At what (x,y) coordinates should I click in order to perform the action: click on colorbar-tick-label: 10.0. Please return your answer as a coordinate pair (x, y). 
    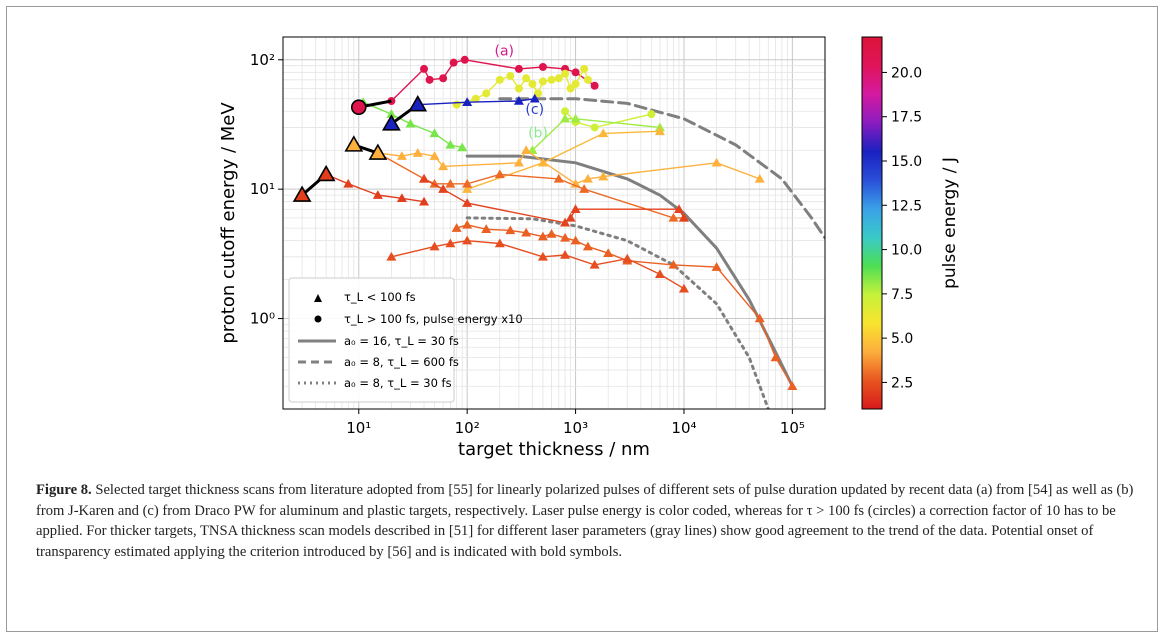
    Looking at the image, I should click on (906, 251).